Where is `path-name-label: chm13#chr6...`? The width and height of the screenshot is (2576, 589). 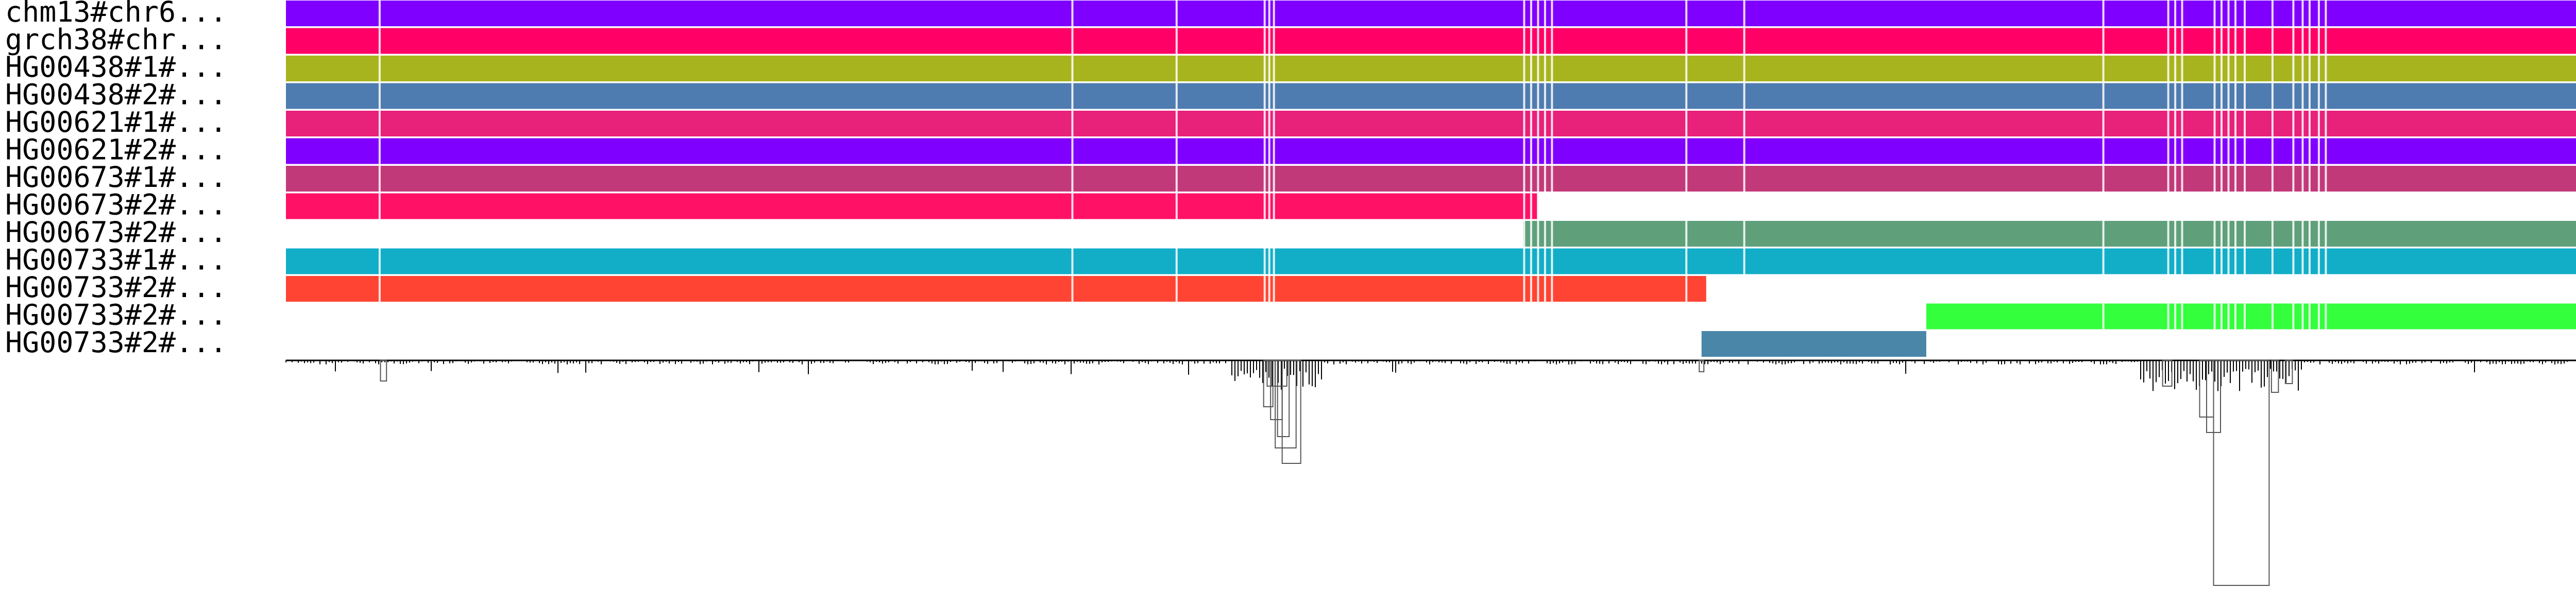
path-name-label: chm13#chr6... is located at coordinates (116, 14).